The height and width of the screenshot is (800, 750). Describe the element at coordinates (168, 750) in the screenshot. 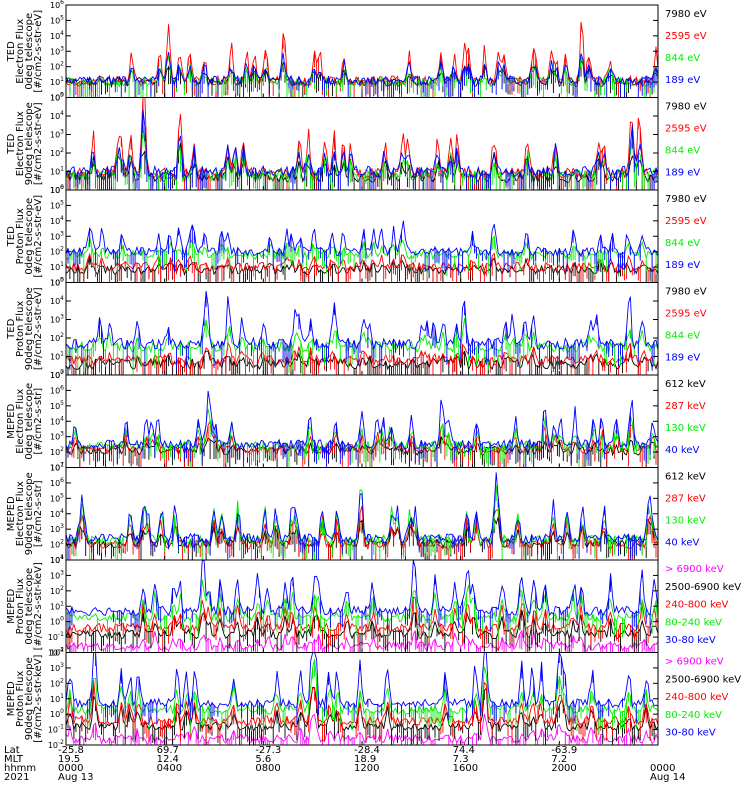

I see `x-tick-label: 69.7` at that location.